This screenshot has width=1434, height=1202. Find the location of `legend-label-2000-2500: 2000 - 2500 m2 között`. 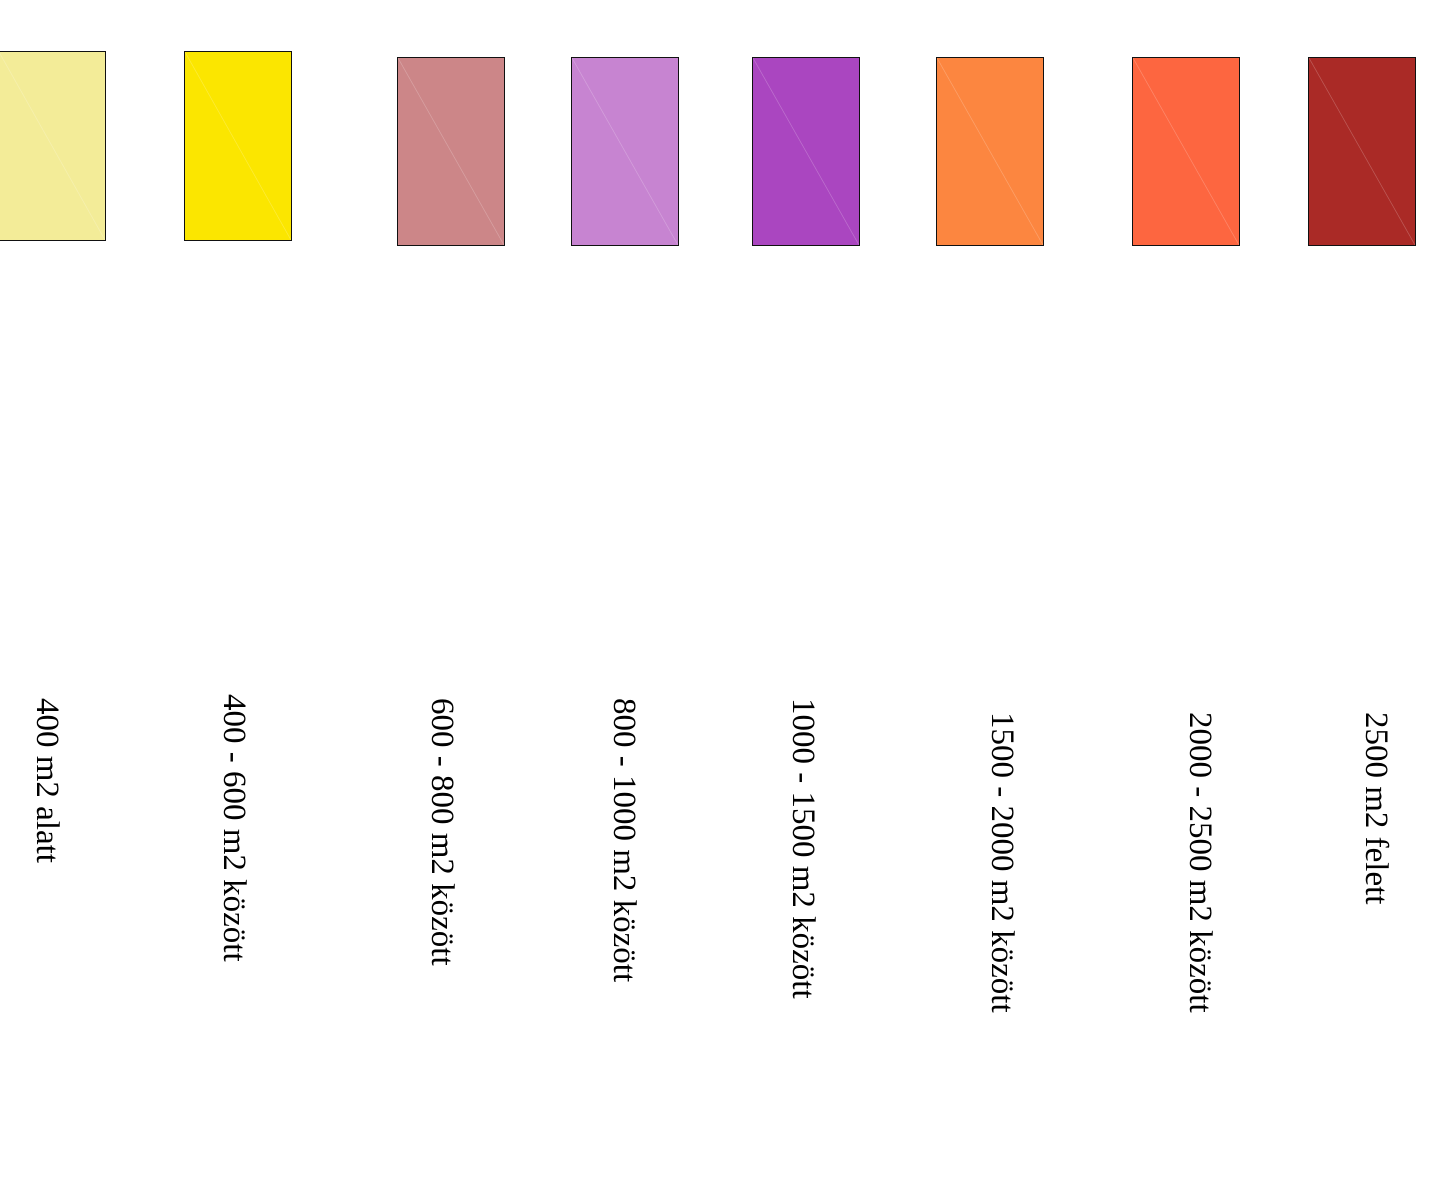

legend-label-2000-2500: 2000 - 2500 m2 között is located at coordinates (1200, 862).